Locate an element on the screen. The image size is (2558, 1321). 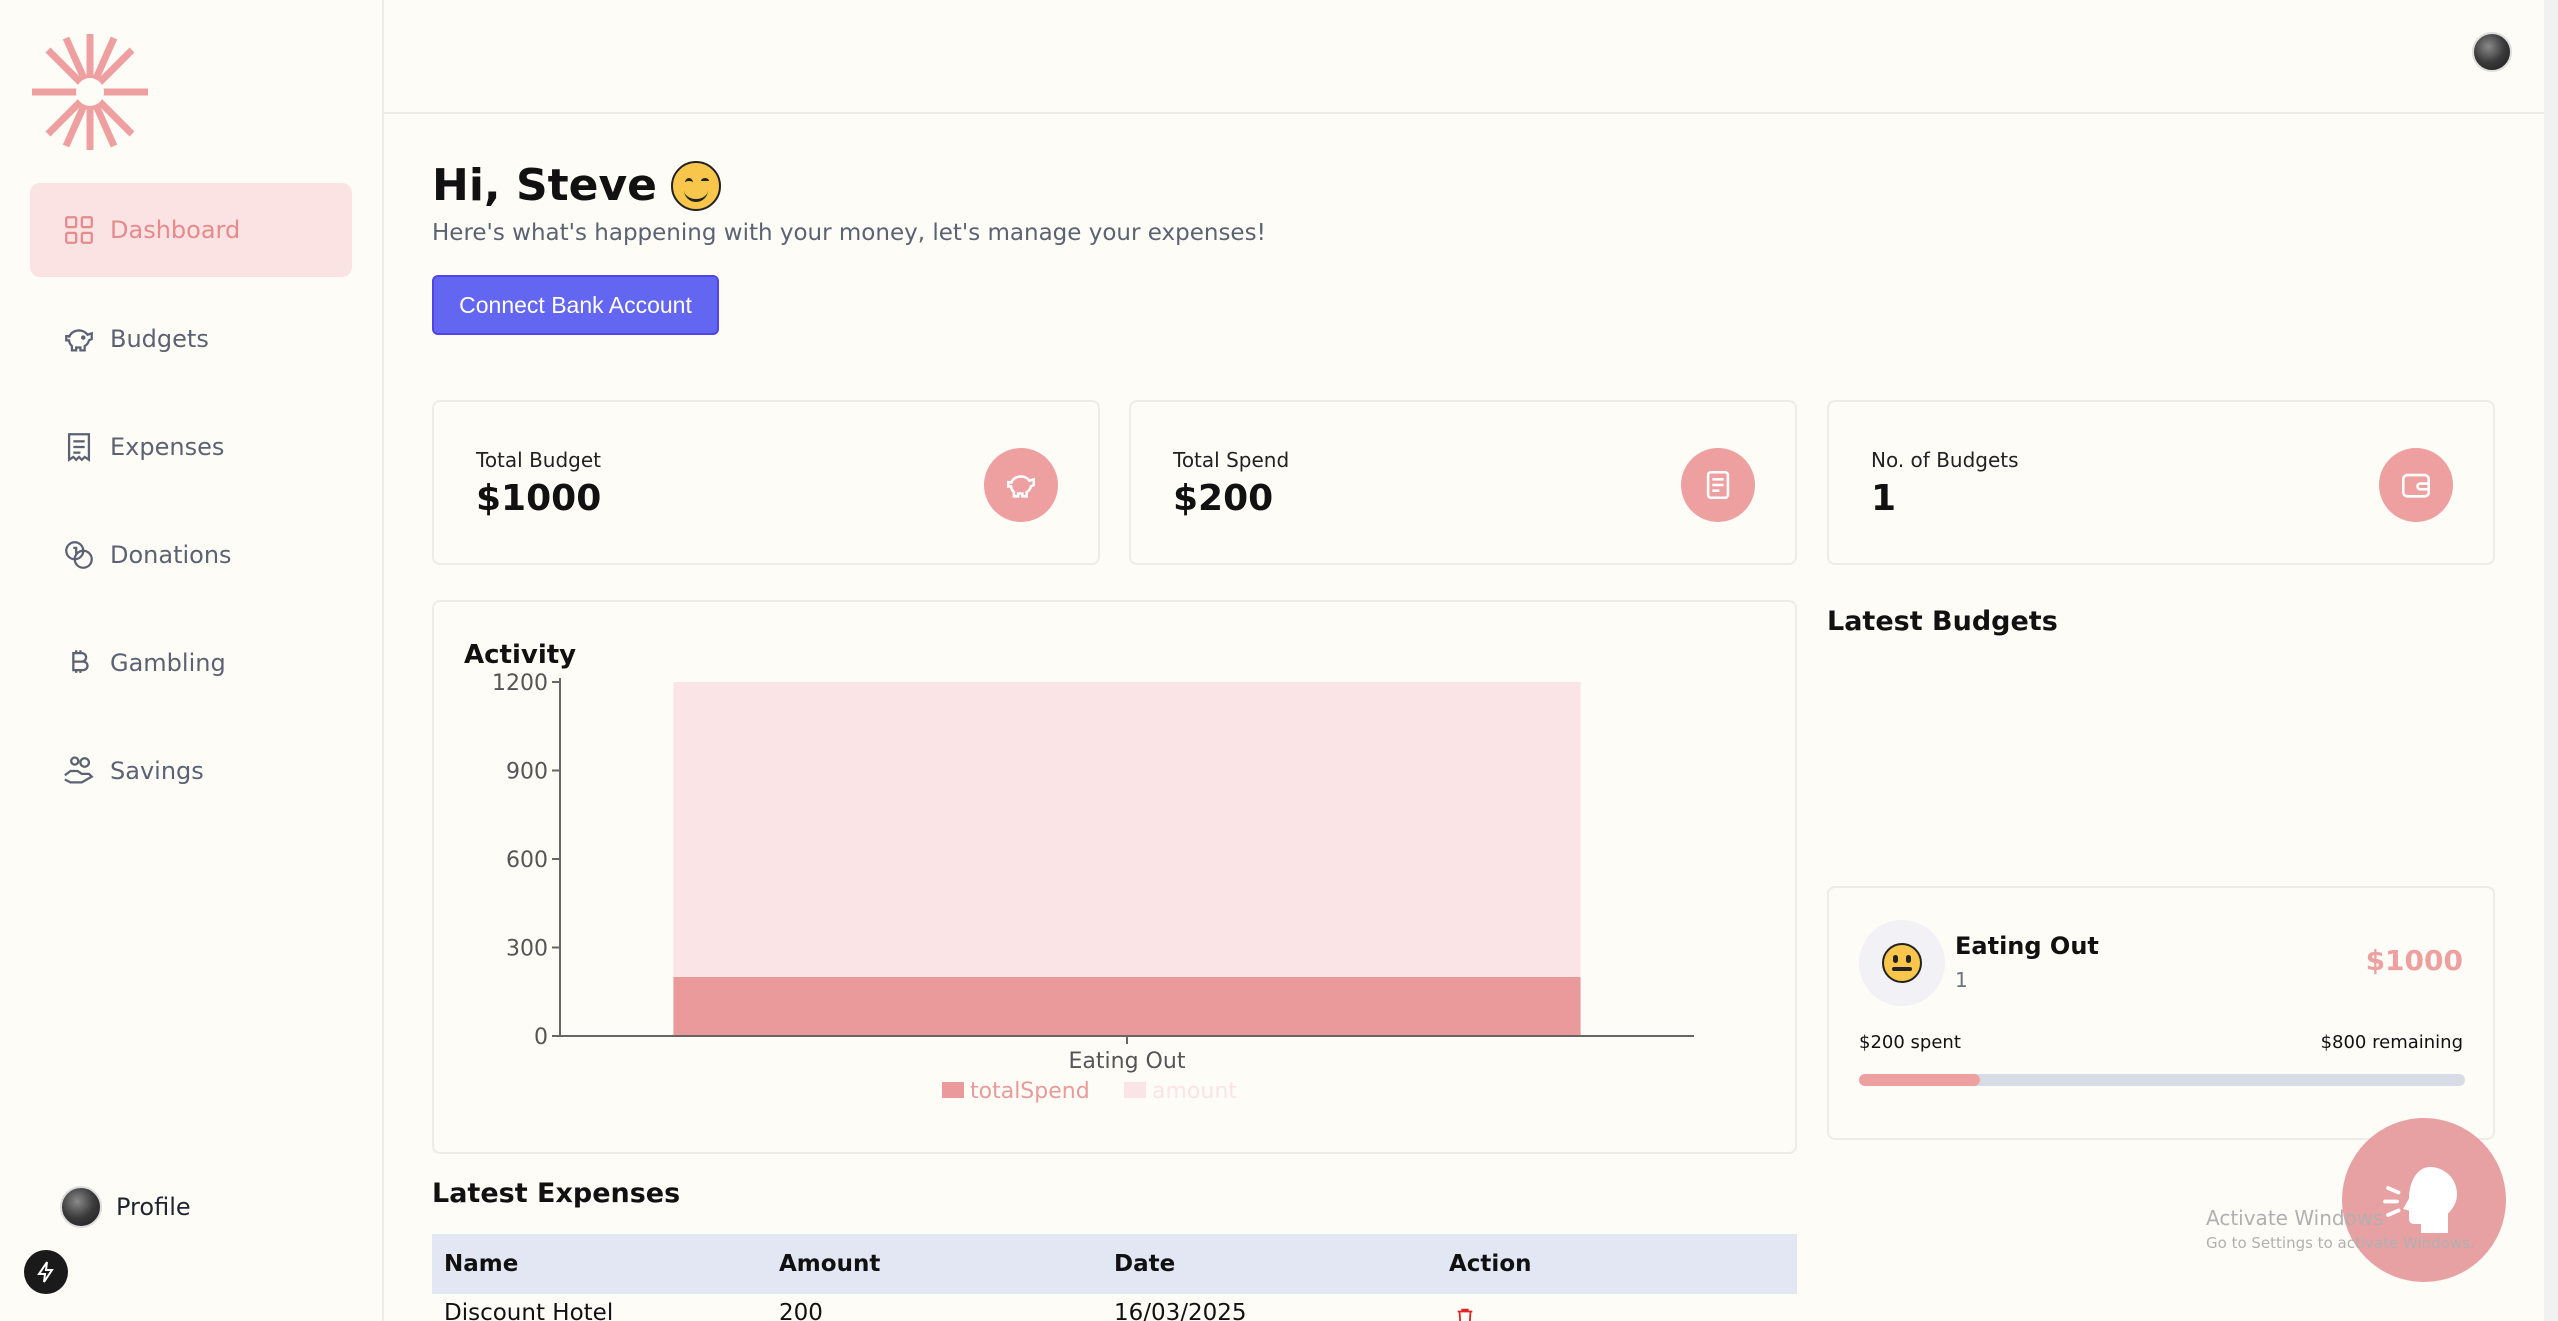
watermark-line-2: Go to Settings to activate Windows. is located at coordinates (2340, 1243).